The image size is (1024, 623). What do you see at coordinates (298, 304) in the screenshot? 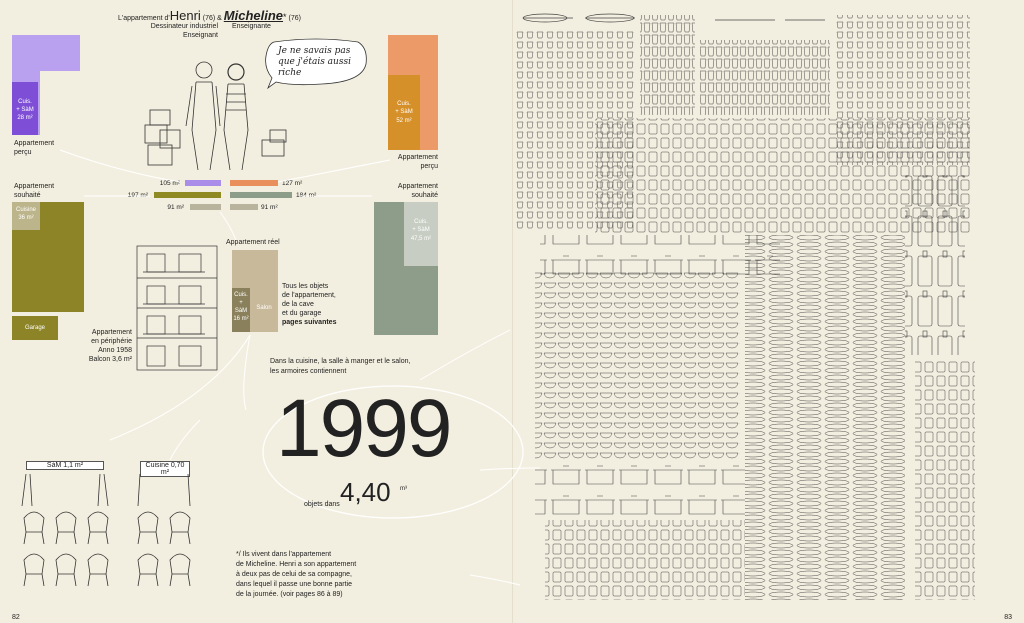
I see `reel-desc-3: de la cave` at bounding box center [298, 304].